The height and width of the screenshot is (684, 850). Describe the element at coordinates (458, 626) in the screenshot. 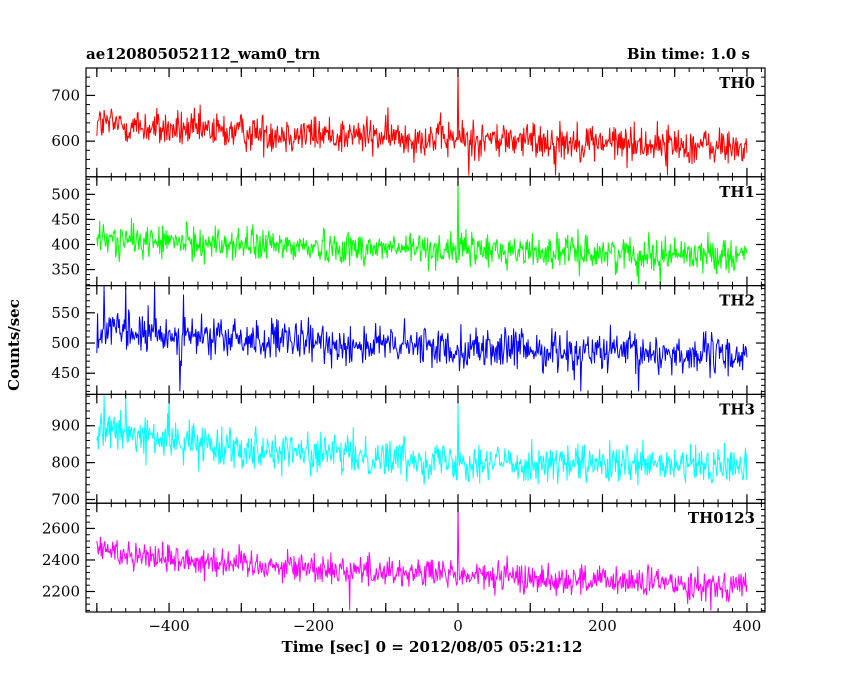

I see `x-tick-label: 0` at that location.